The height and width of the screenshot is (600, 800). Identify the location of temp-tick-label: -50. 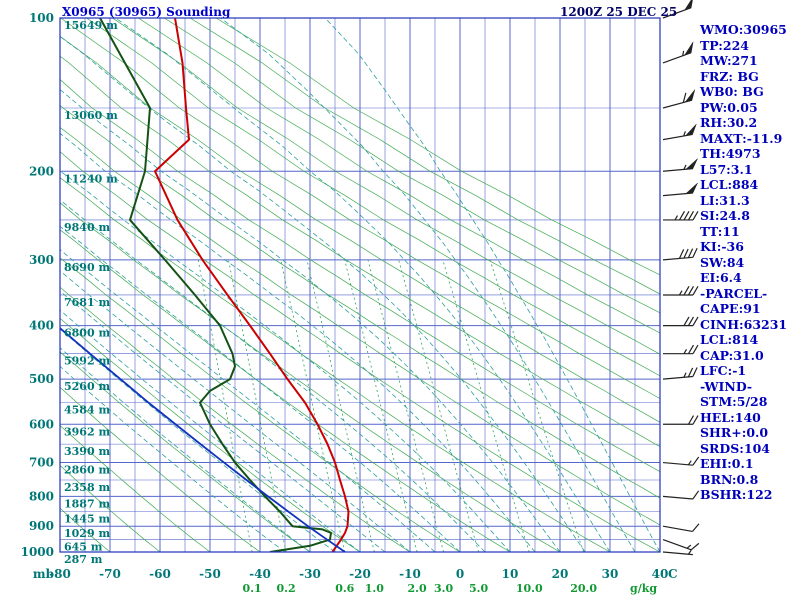
(210, 574).